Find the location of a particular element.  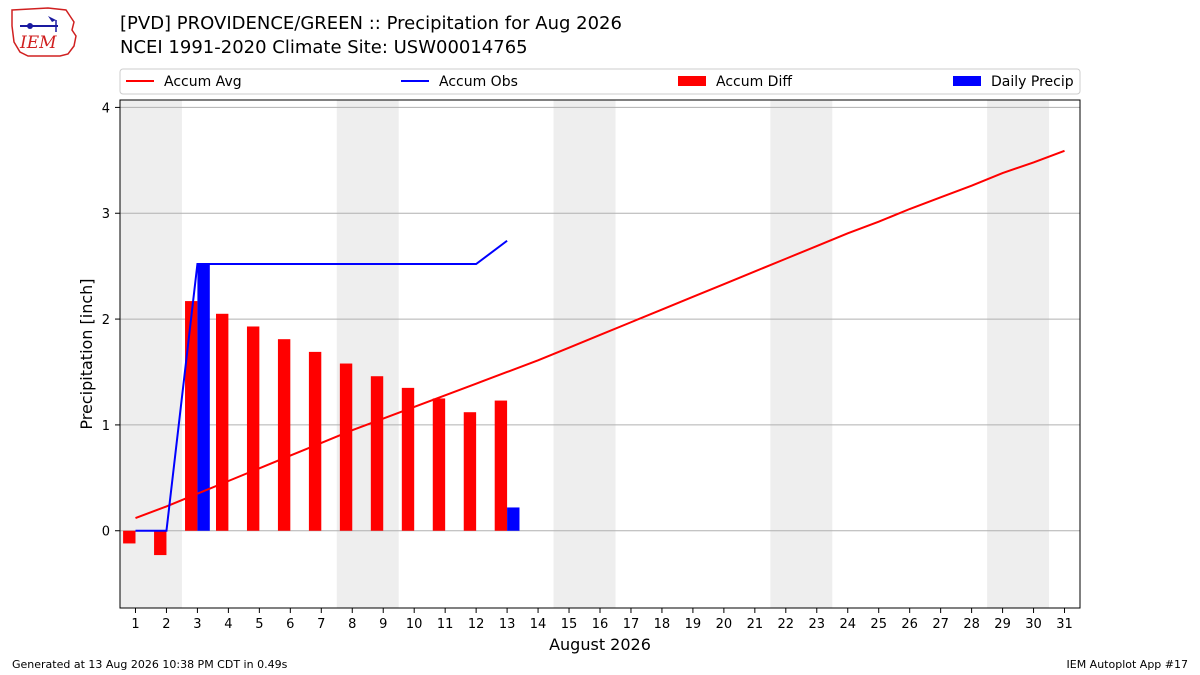

y-axis-label: Precipitation [inch] is located at coordinates (86, 353).